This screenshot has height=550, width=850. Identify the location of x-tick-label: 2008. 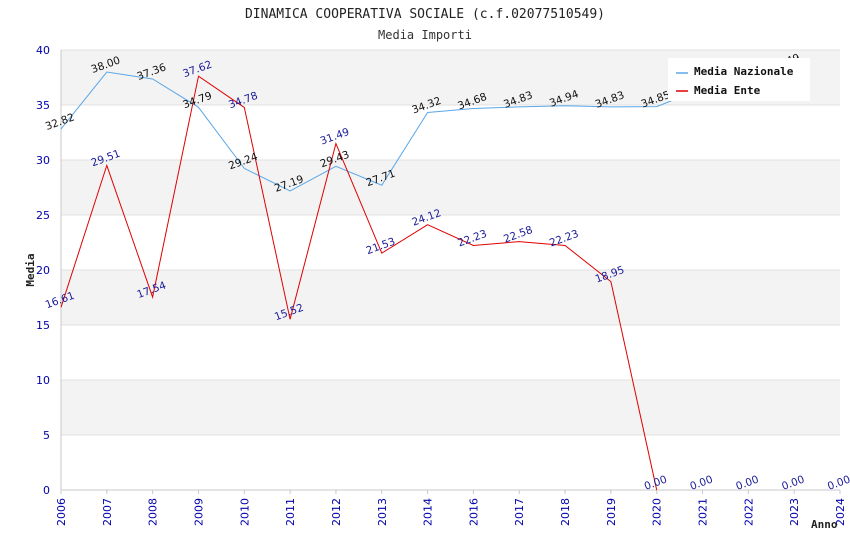
(153, 512).